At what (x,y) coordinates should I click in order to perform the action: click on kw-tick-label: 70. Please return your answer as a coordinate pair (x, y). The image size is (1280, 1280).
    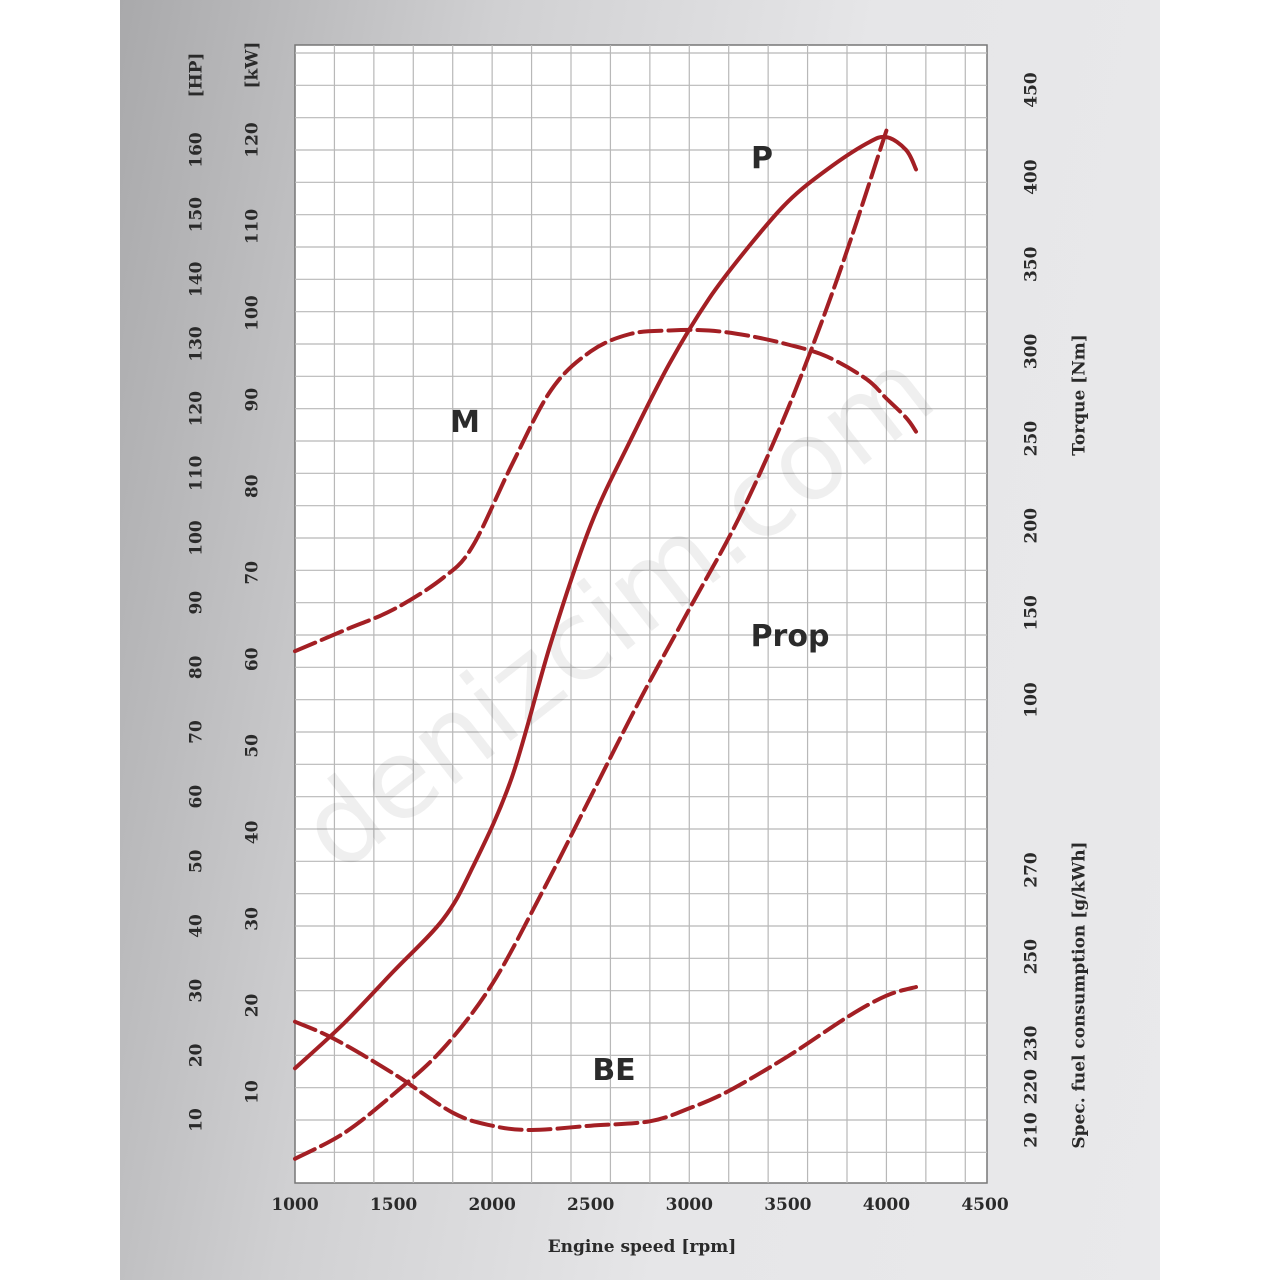
    Looking at the image, I should click on (253, 573).